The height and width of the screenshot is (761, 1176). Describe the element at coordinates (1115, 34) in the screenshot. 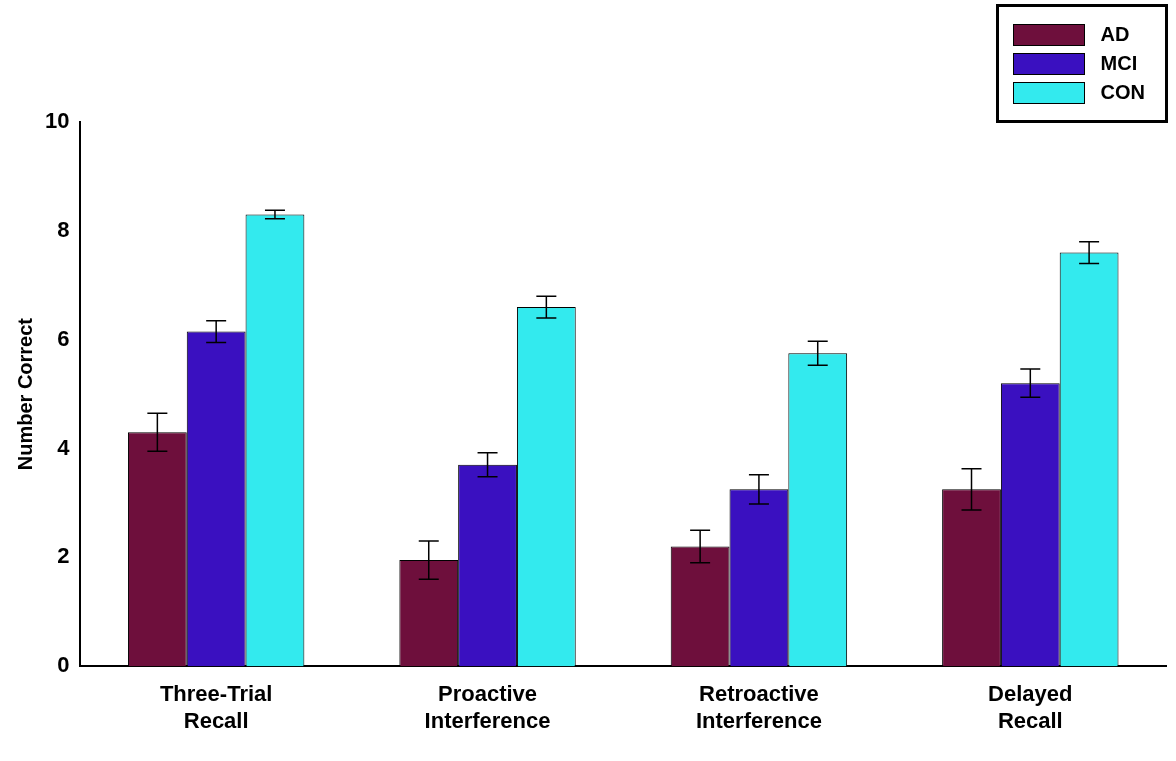

I see `legend-label: AD` at that location.